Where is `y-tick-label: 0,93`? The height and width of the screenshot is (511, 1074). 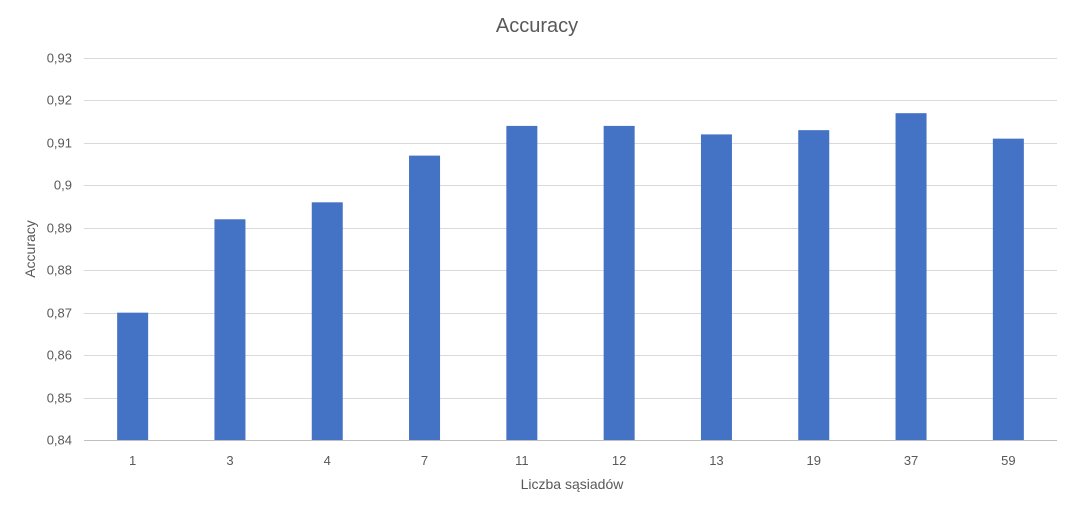 y-tick-label: 0,93 is located at coordinates (59, 58).